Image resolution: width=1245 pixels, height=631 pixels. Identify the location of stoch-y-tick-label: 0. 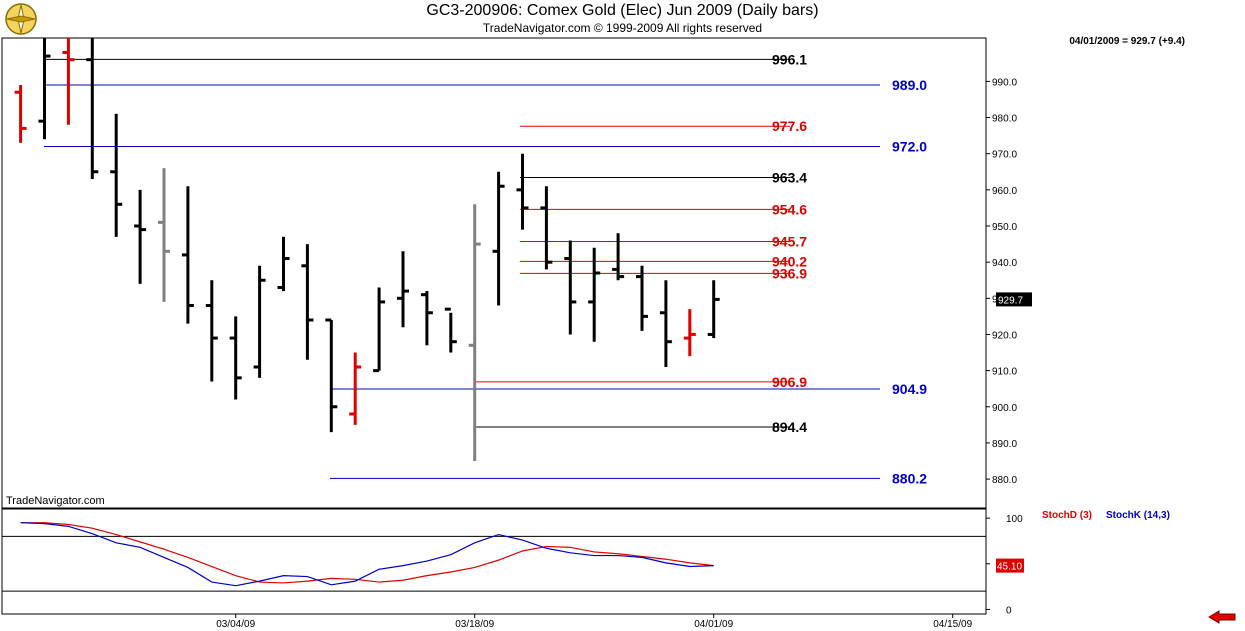
(1009, 610).